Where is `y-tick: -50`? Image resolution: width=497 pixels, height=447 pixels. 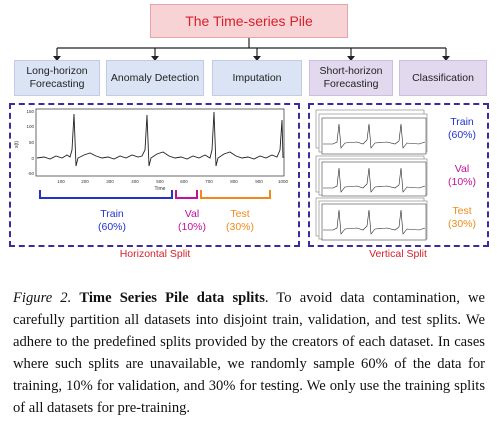
y-tick: -50 is located at coordinates (30, 173).